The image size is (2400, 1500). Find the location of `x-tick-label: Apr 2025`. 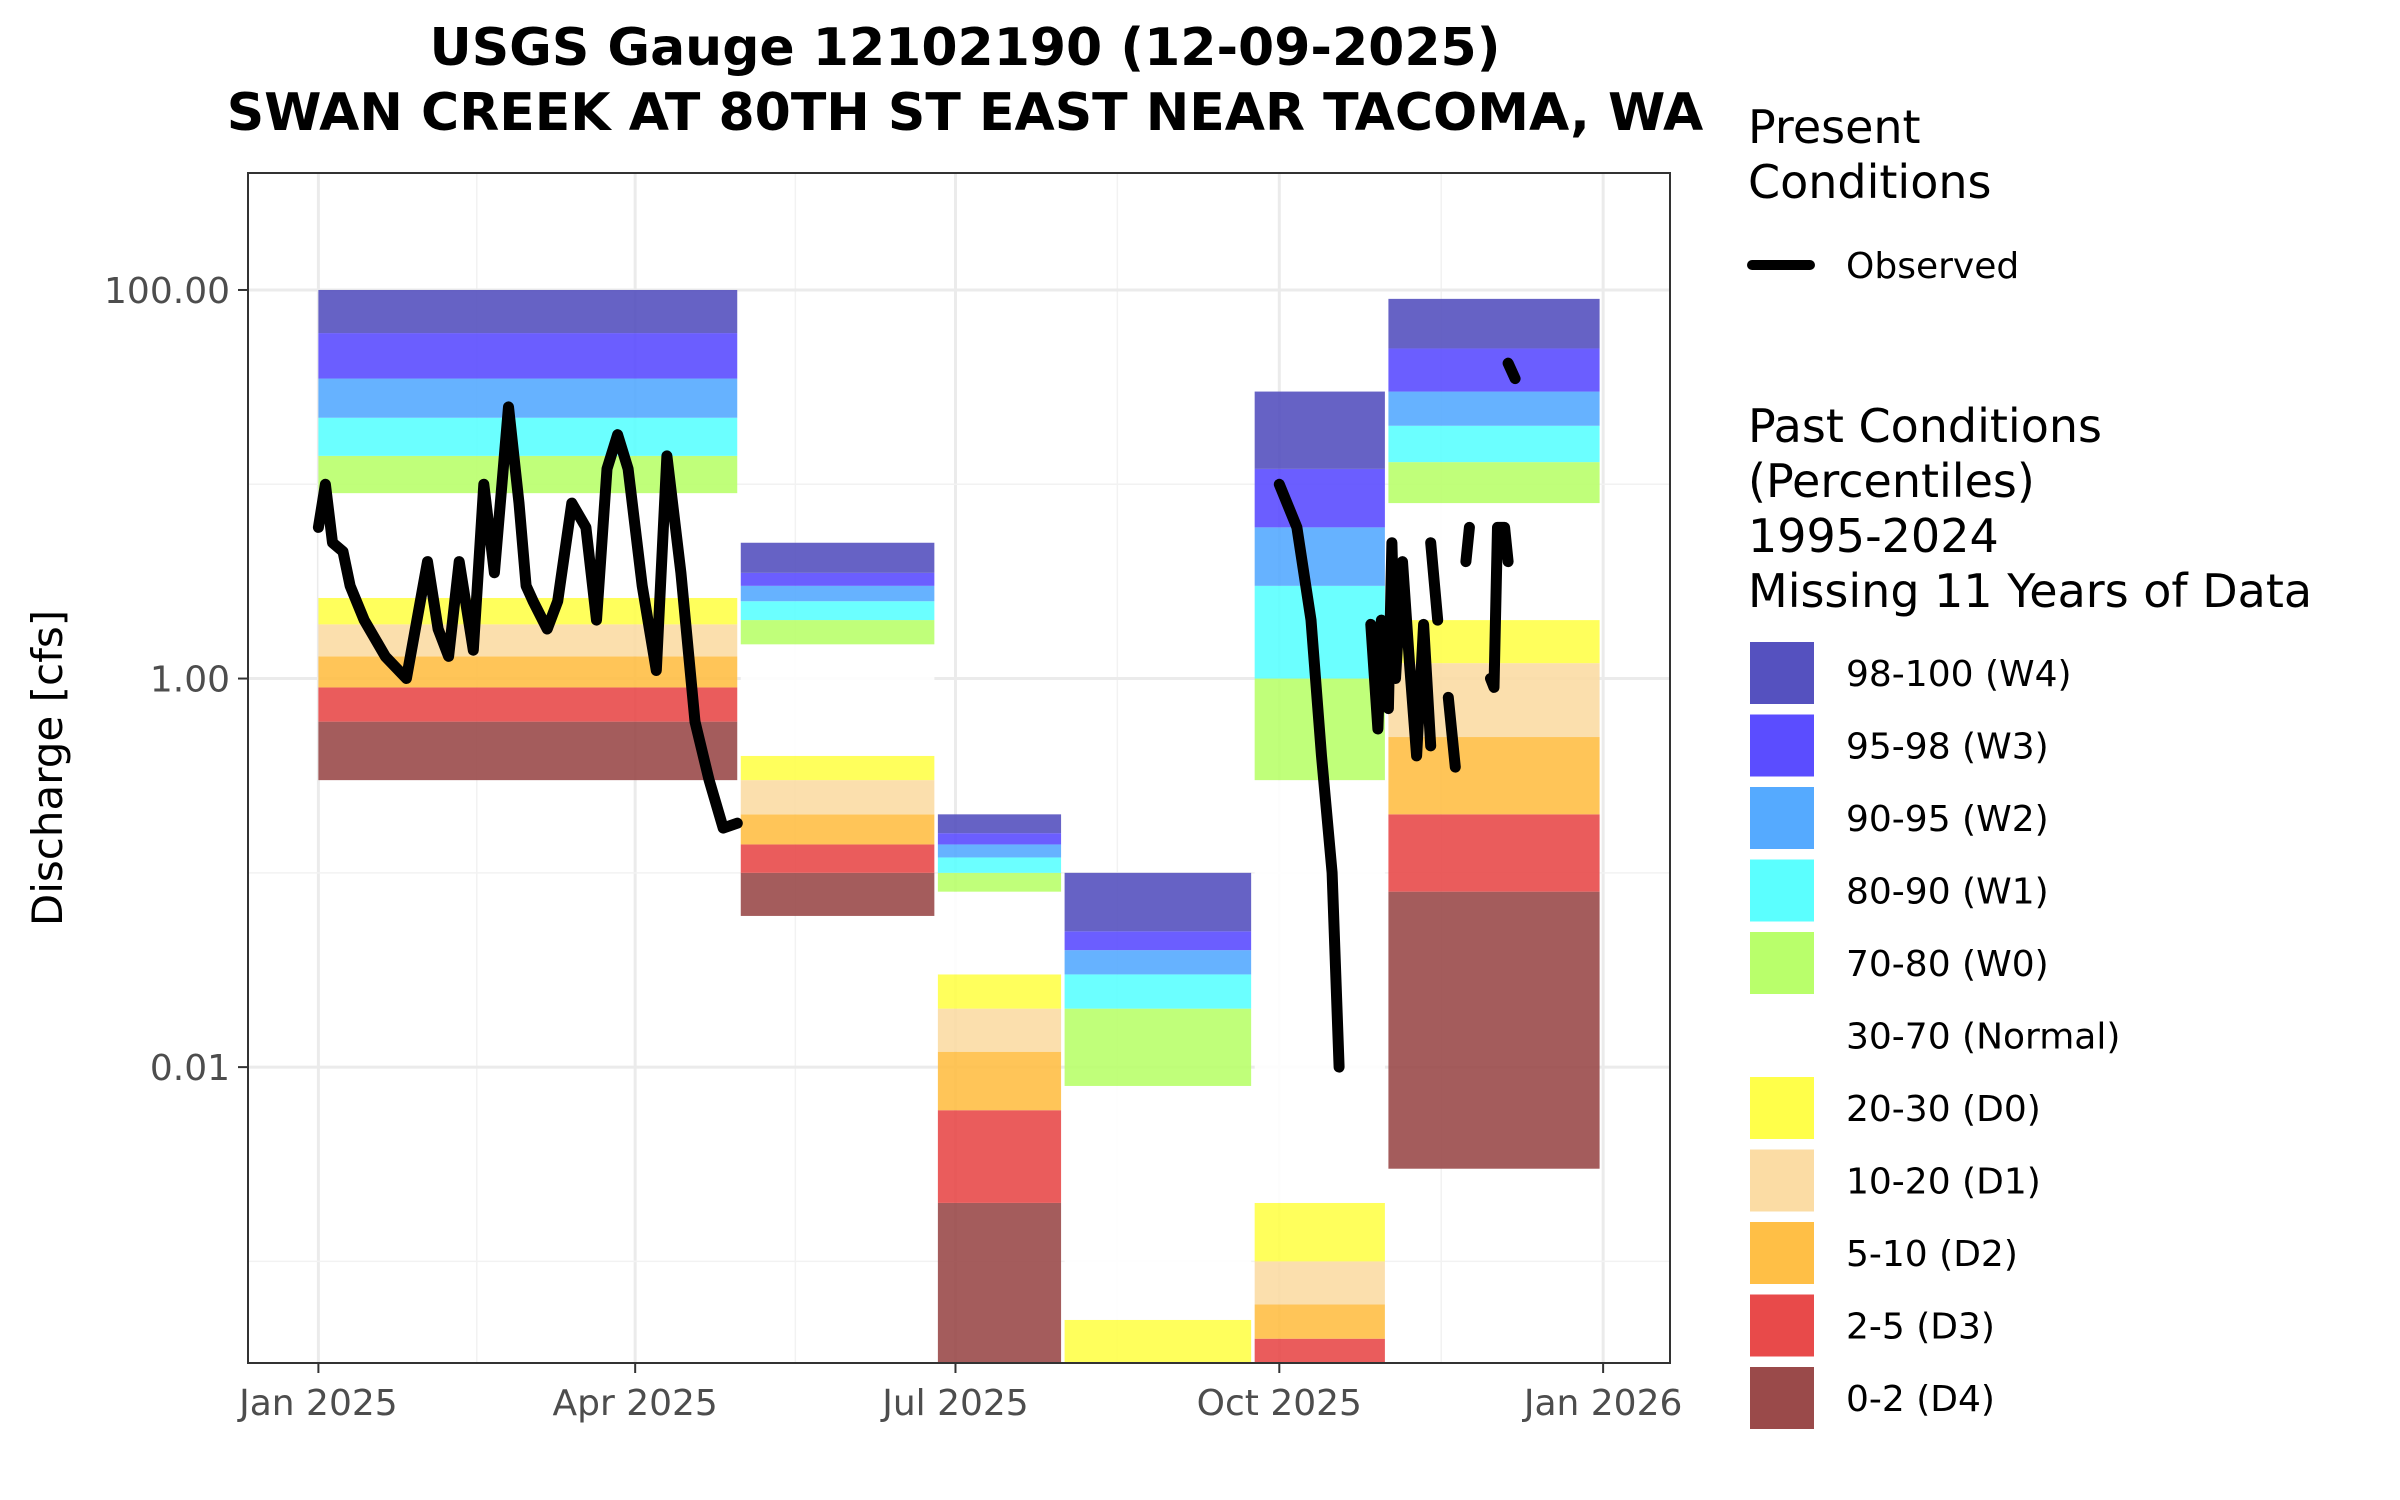

x-tick-label: Apr 2025 is located at coordinates (635, 1403).